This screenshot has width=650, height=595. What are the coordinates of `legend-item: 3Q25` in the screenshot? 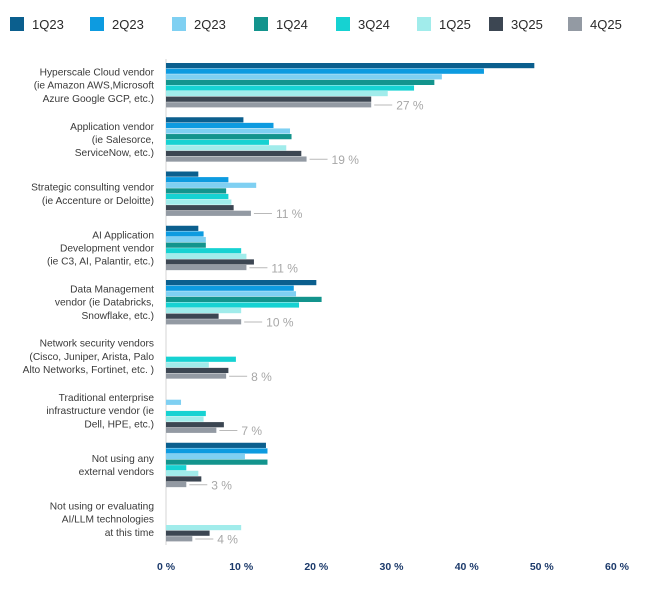 It's located at (516, 24).